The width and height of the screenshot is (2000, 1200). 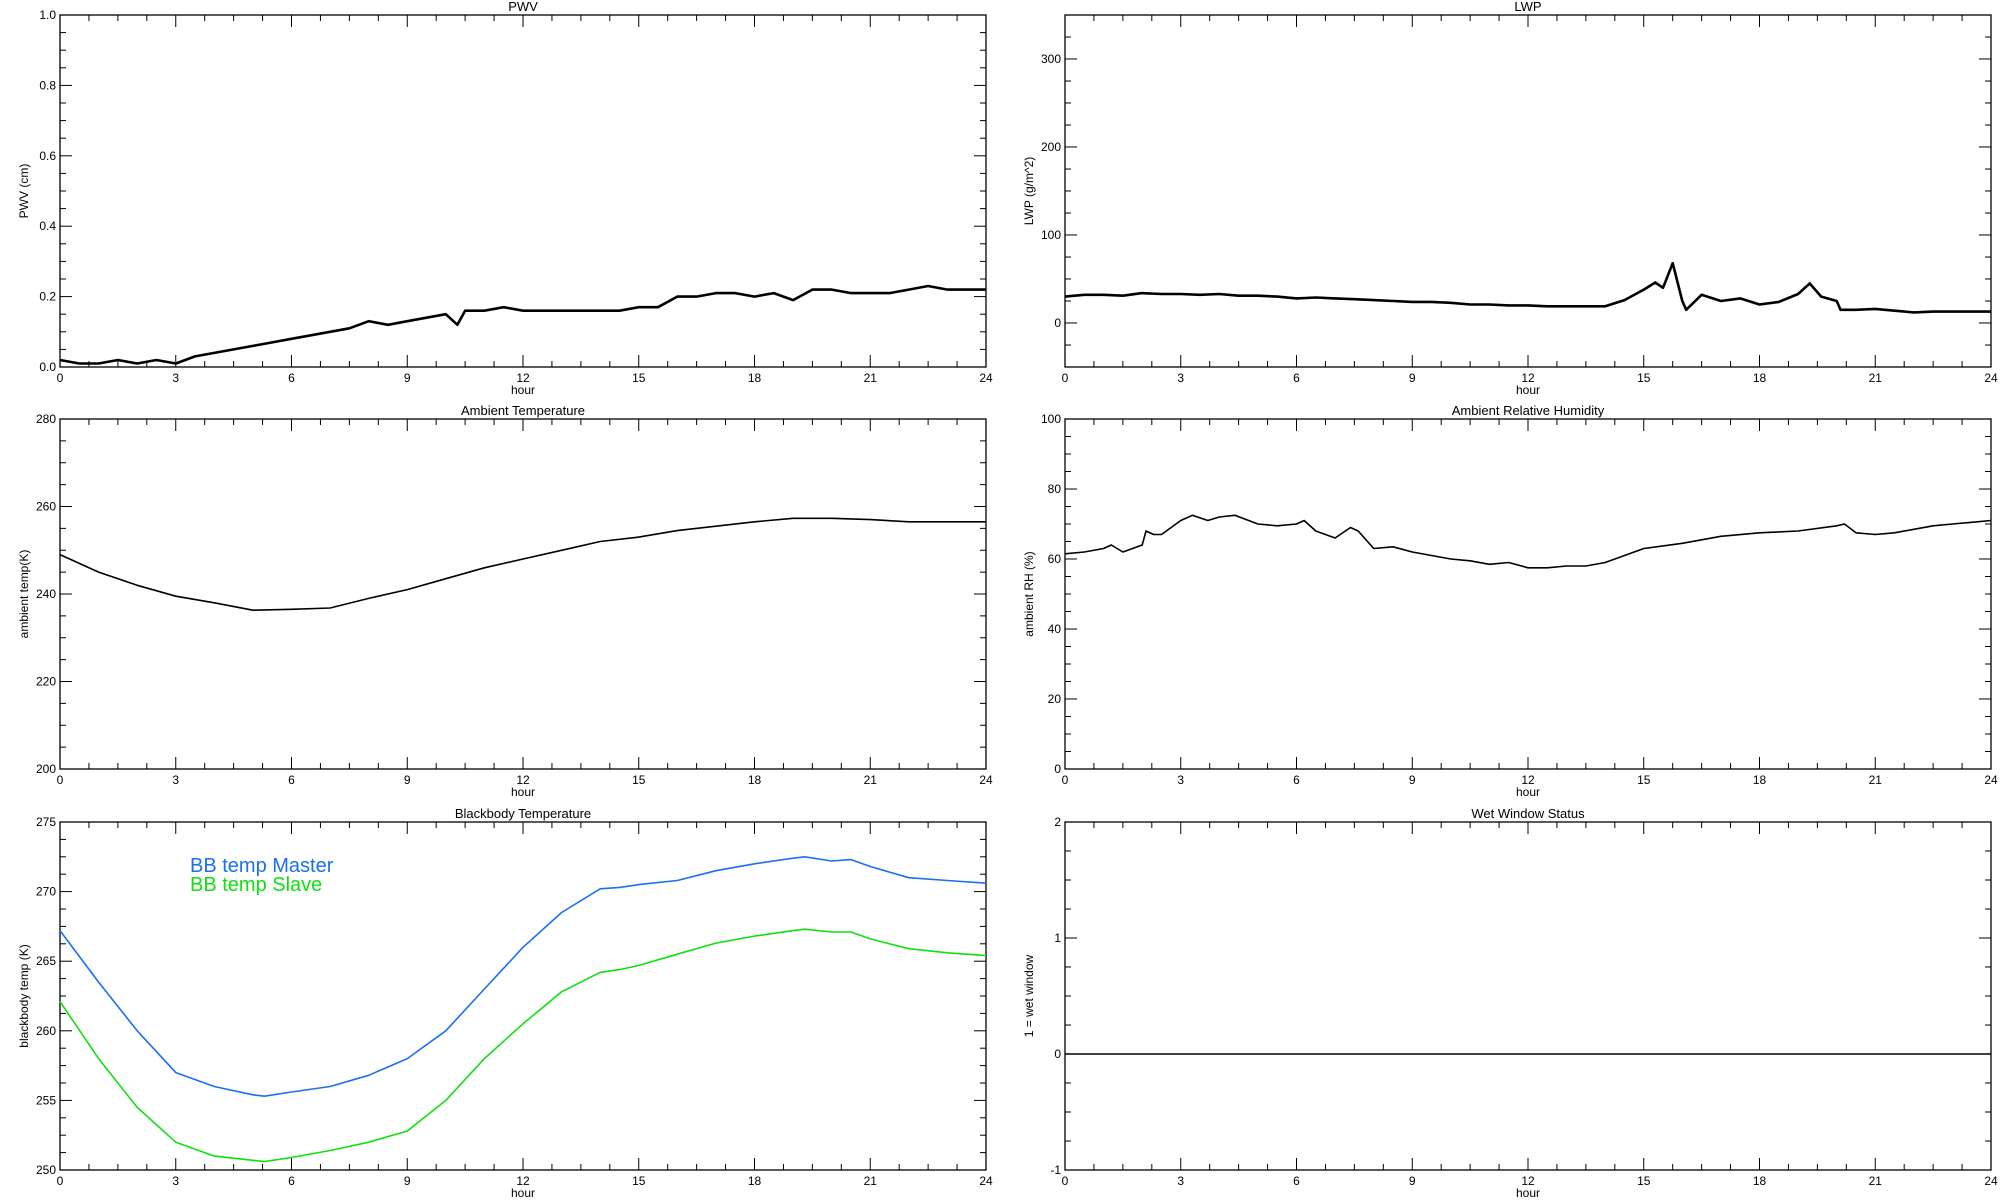 What do you see at coordinates (262, 866) in the screenshot?
I see `legend-entry: BB temp Master` at bounding box center [262, 866].